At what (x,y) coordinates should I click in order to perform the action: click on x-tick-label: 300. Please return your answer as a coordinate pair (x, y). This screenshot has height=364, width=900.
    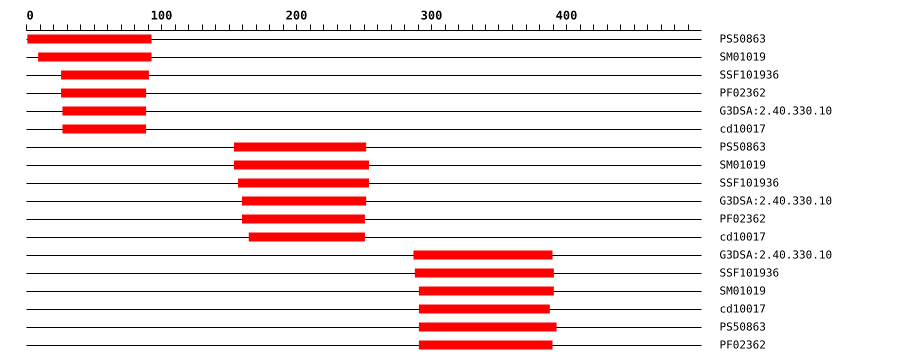
    Looking at the image, I should click on (431, 15).